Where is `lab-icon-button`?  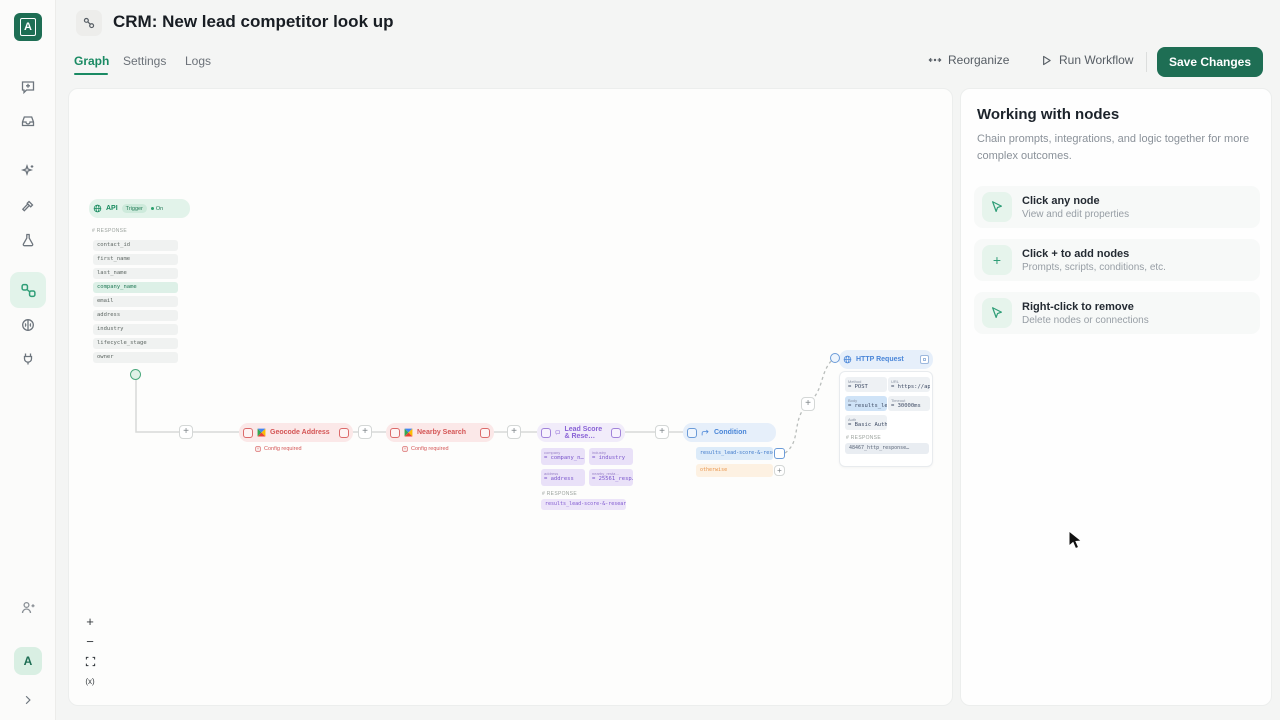 lab-icon-button is located at coordinates (28, 240).